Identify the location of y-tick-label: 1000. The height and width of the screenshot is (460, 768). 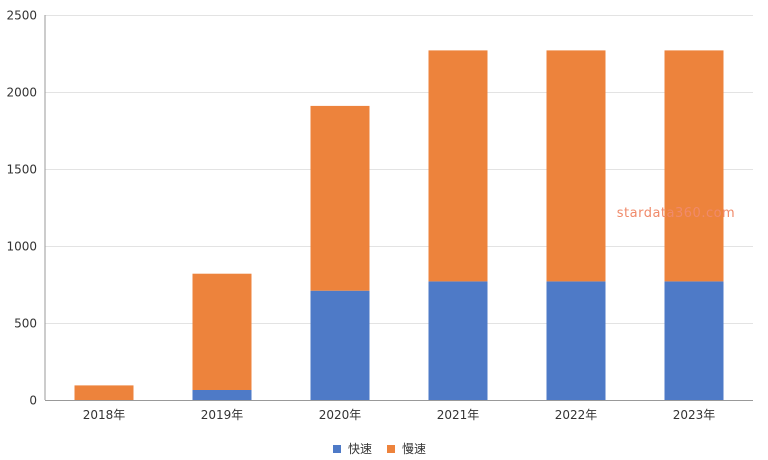
(21, 247).